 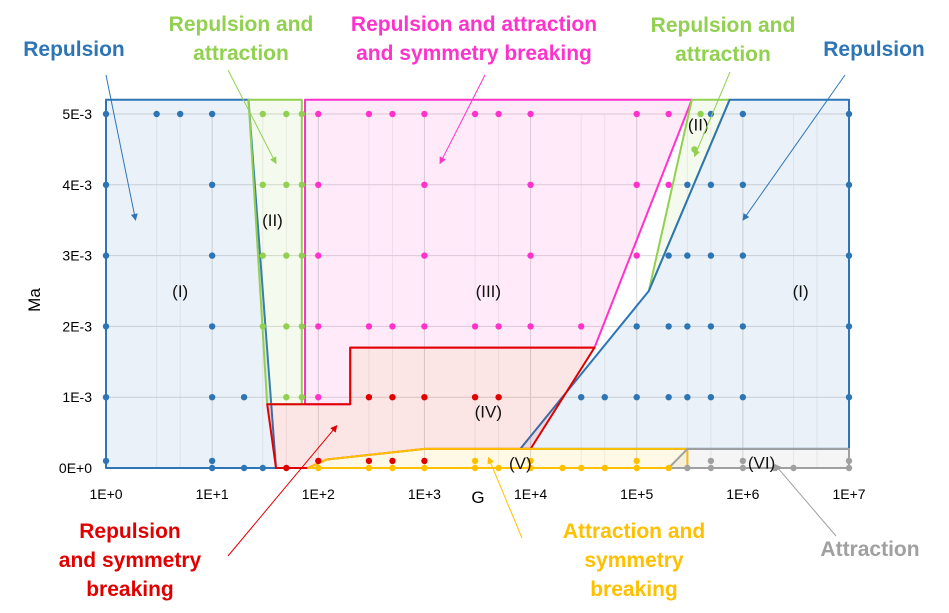 I want to click on region-label: (II), so click(x=698, y=125).